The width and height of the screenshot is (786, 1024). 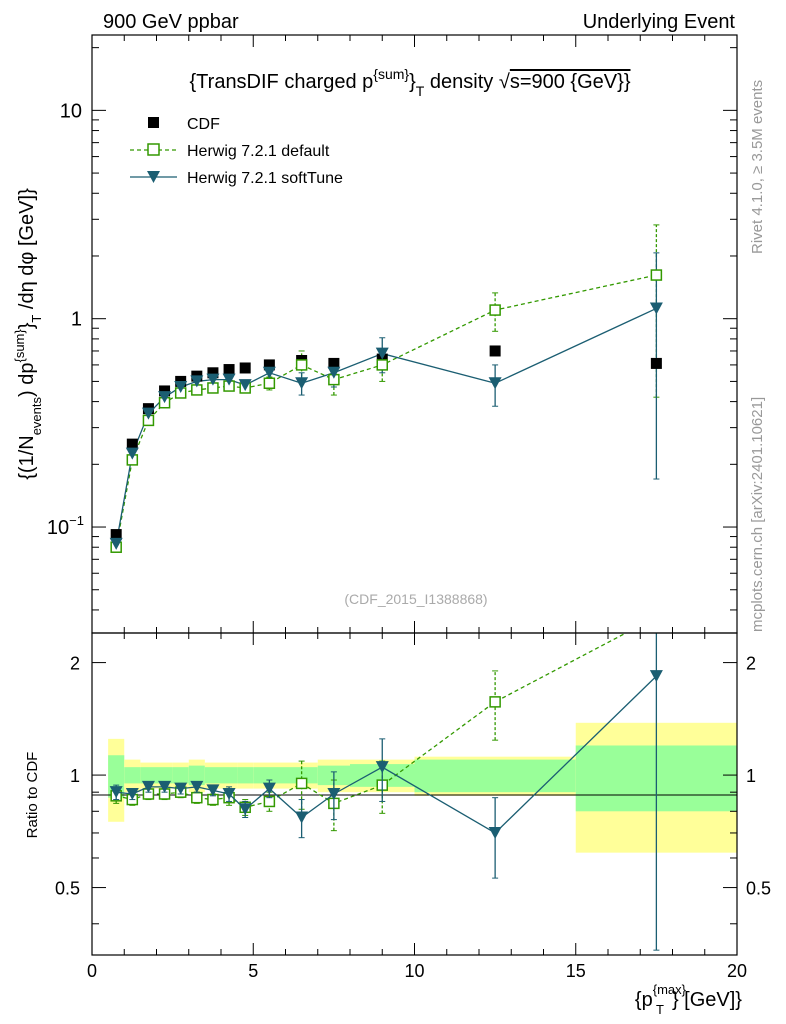 What do you see at coordinates (688, 999) in the screenshot?
I see `x-axis-label: {p{max} T} [GeV]}` at bounding box center [688, 999].